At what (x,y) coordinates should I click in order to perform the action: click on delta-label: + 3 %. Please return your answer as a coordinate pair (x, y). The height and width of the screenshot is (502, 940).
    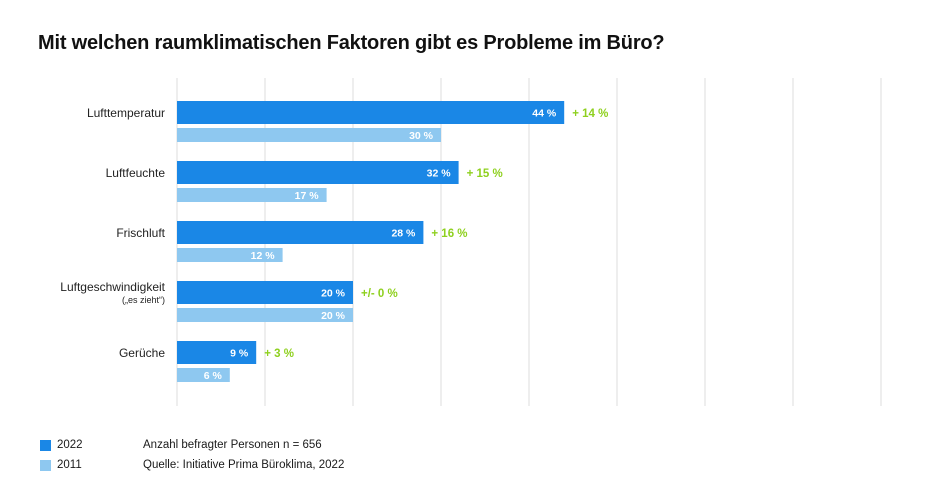
    Looking at the image, I should click on (279, 354).